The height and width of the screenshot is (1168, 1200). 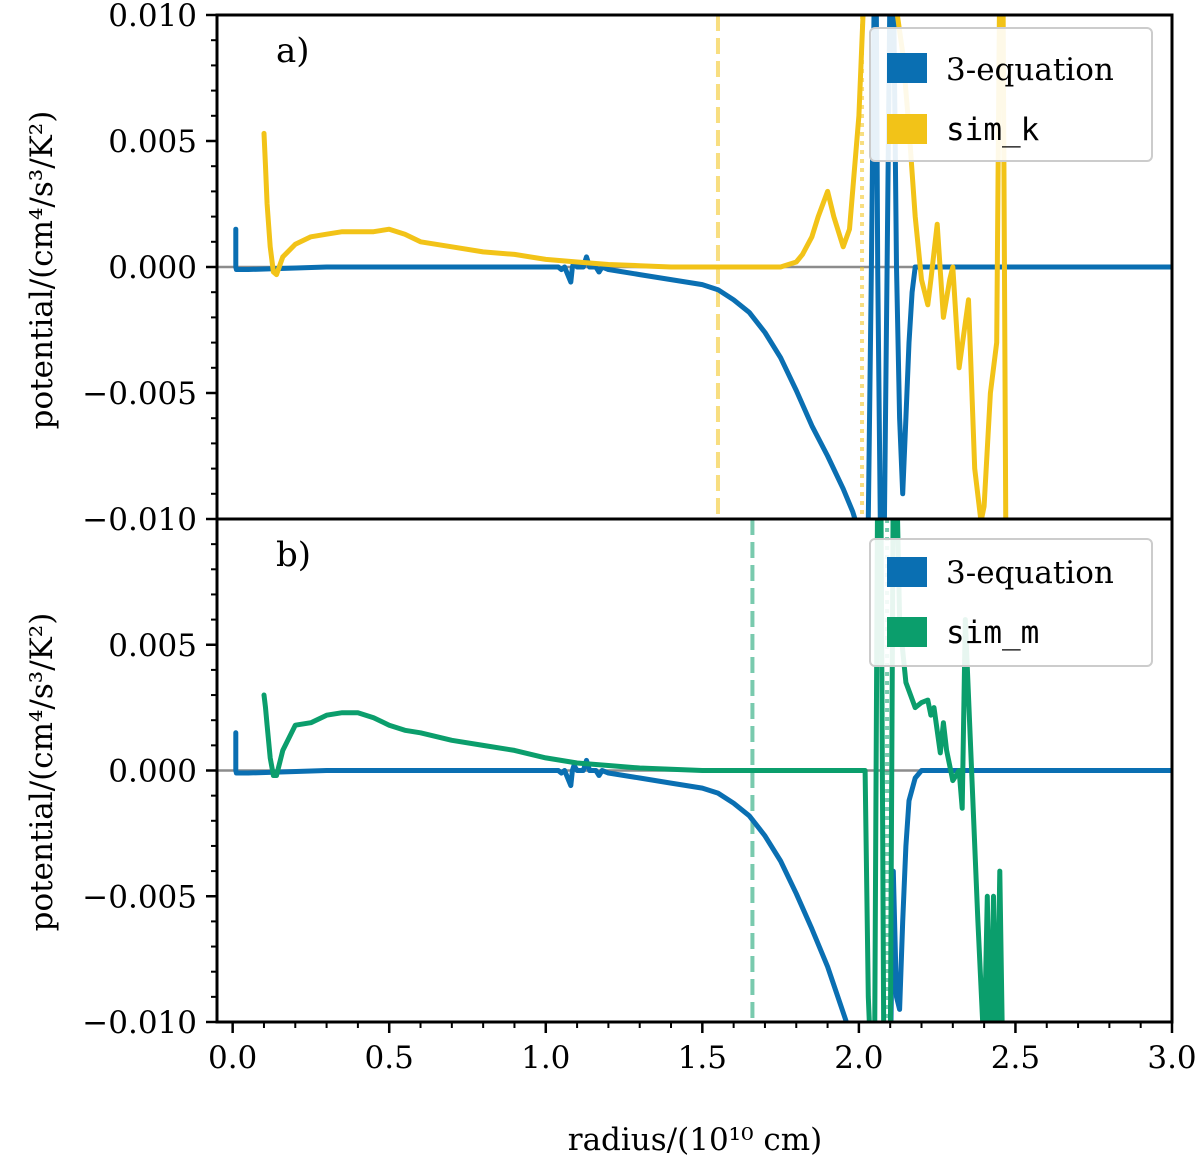 What do you see at coordinates (695, 1140) in the screenshot?
I see `x-axis-label: radius/(10¹⁰ cm)` at bounding box center [695, 1140].